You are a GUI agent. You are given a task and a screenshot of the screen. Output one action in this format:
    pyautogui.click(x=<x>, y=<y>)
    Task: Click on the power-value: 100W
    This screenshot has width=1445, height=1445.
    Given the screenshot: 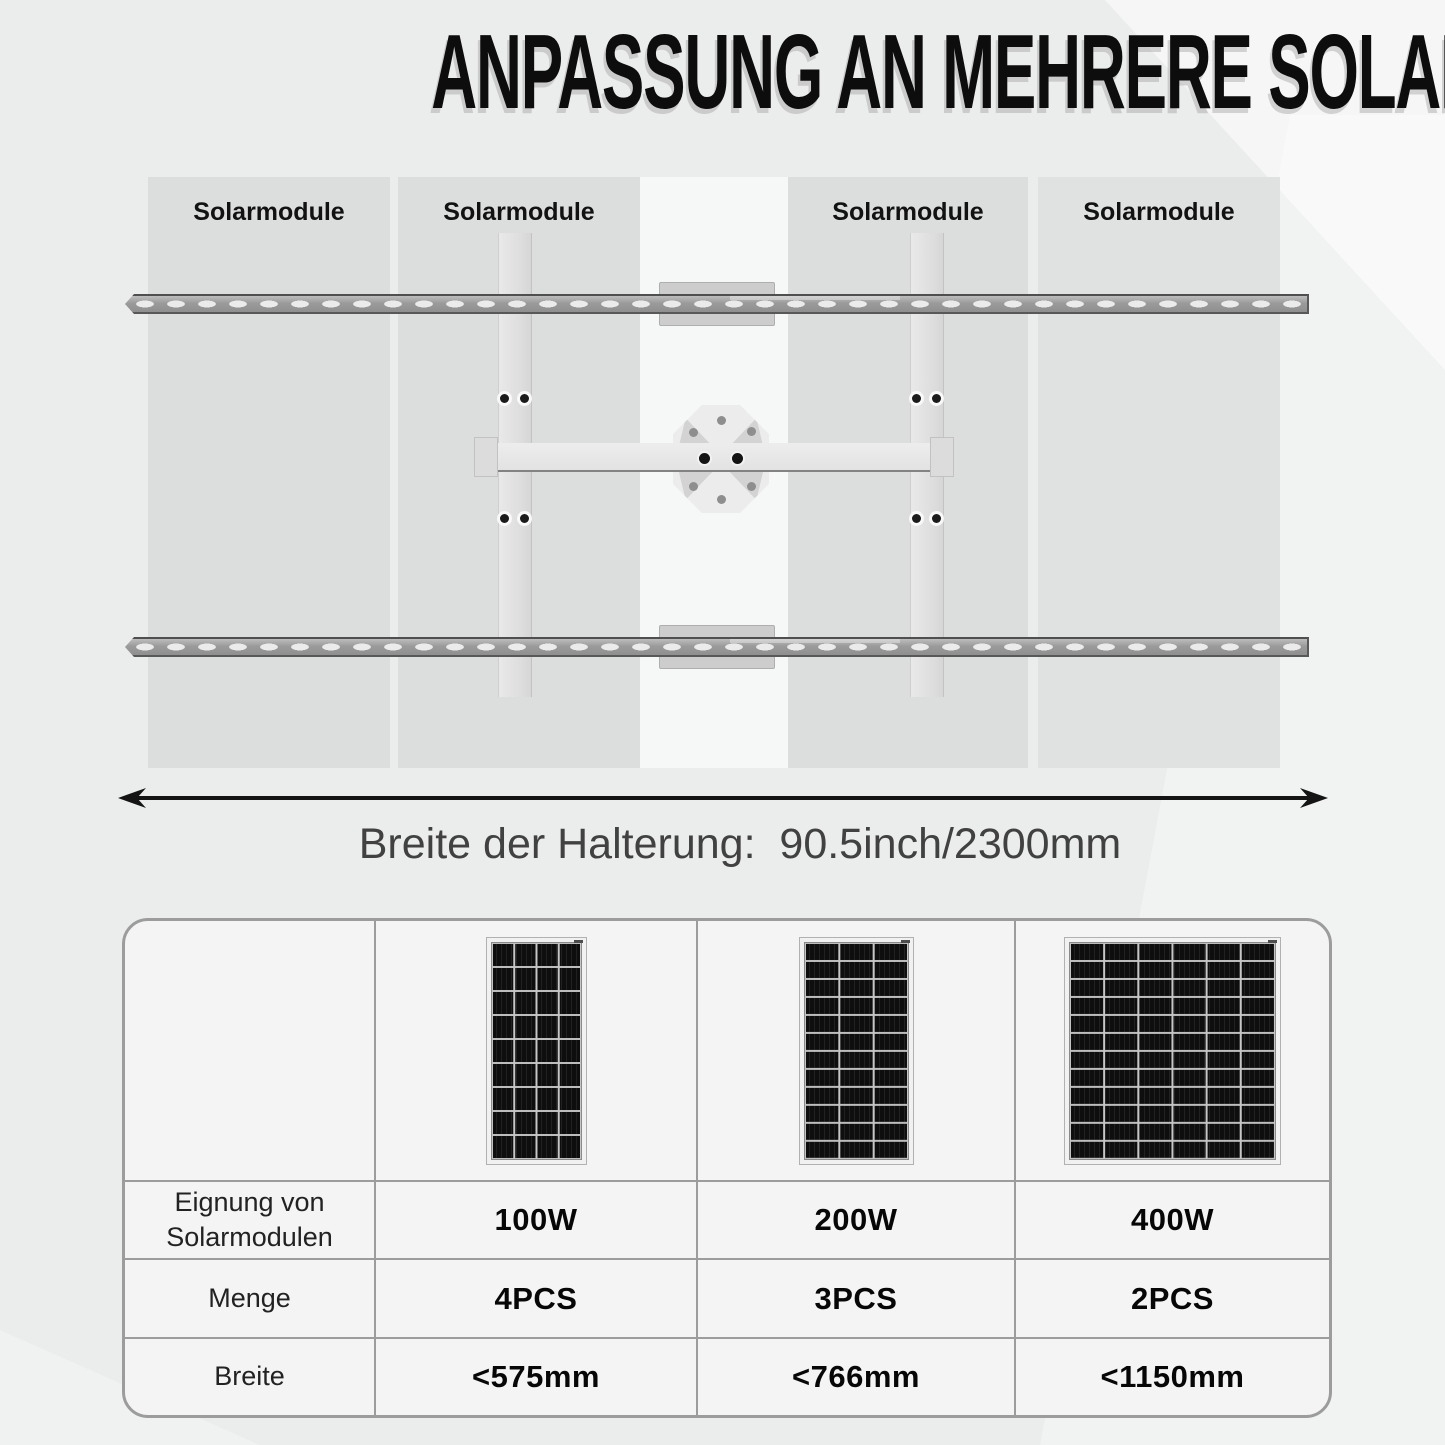 What is the action you would take?
    pyautogui.click(x=536, y=1219)
    